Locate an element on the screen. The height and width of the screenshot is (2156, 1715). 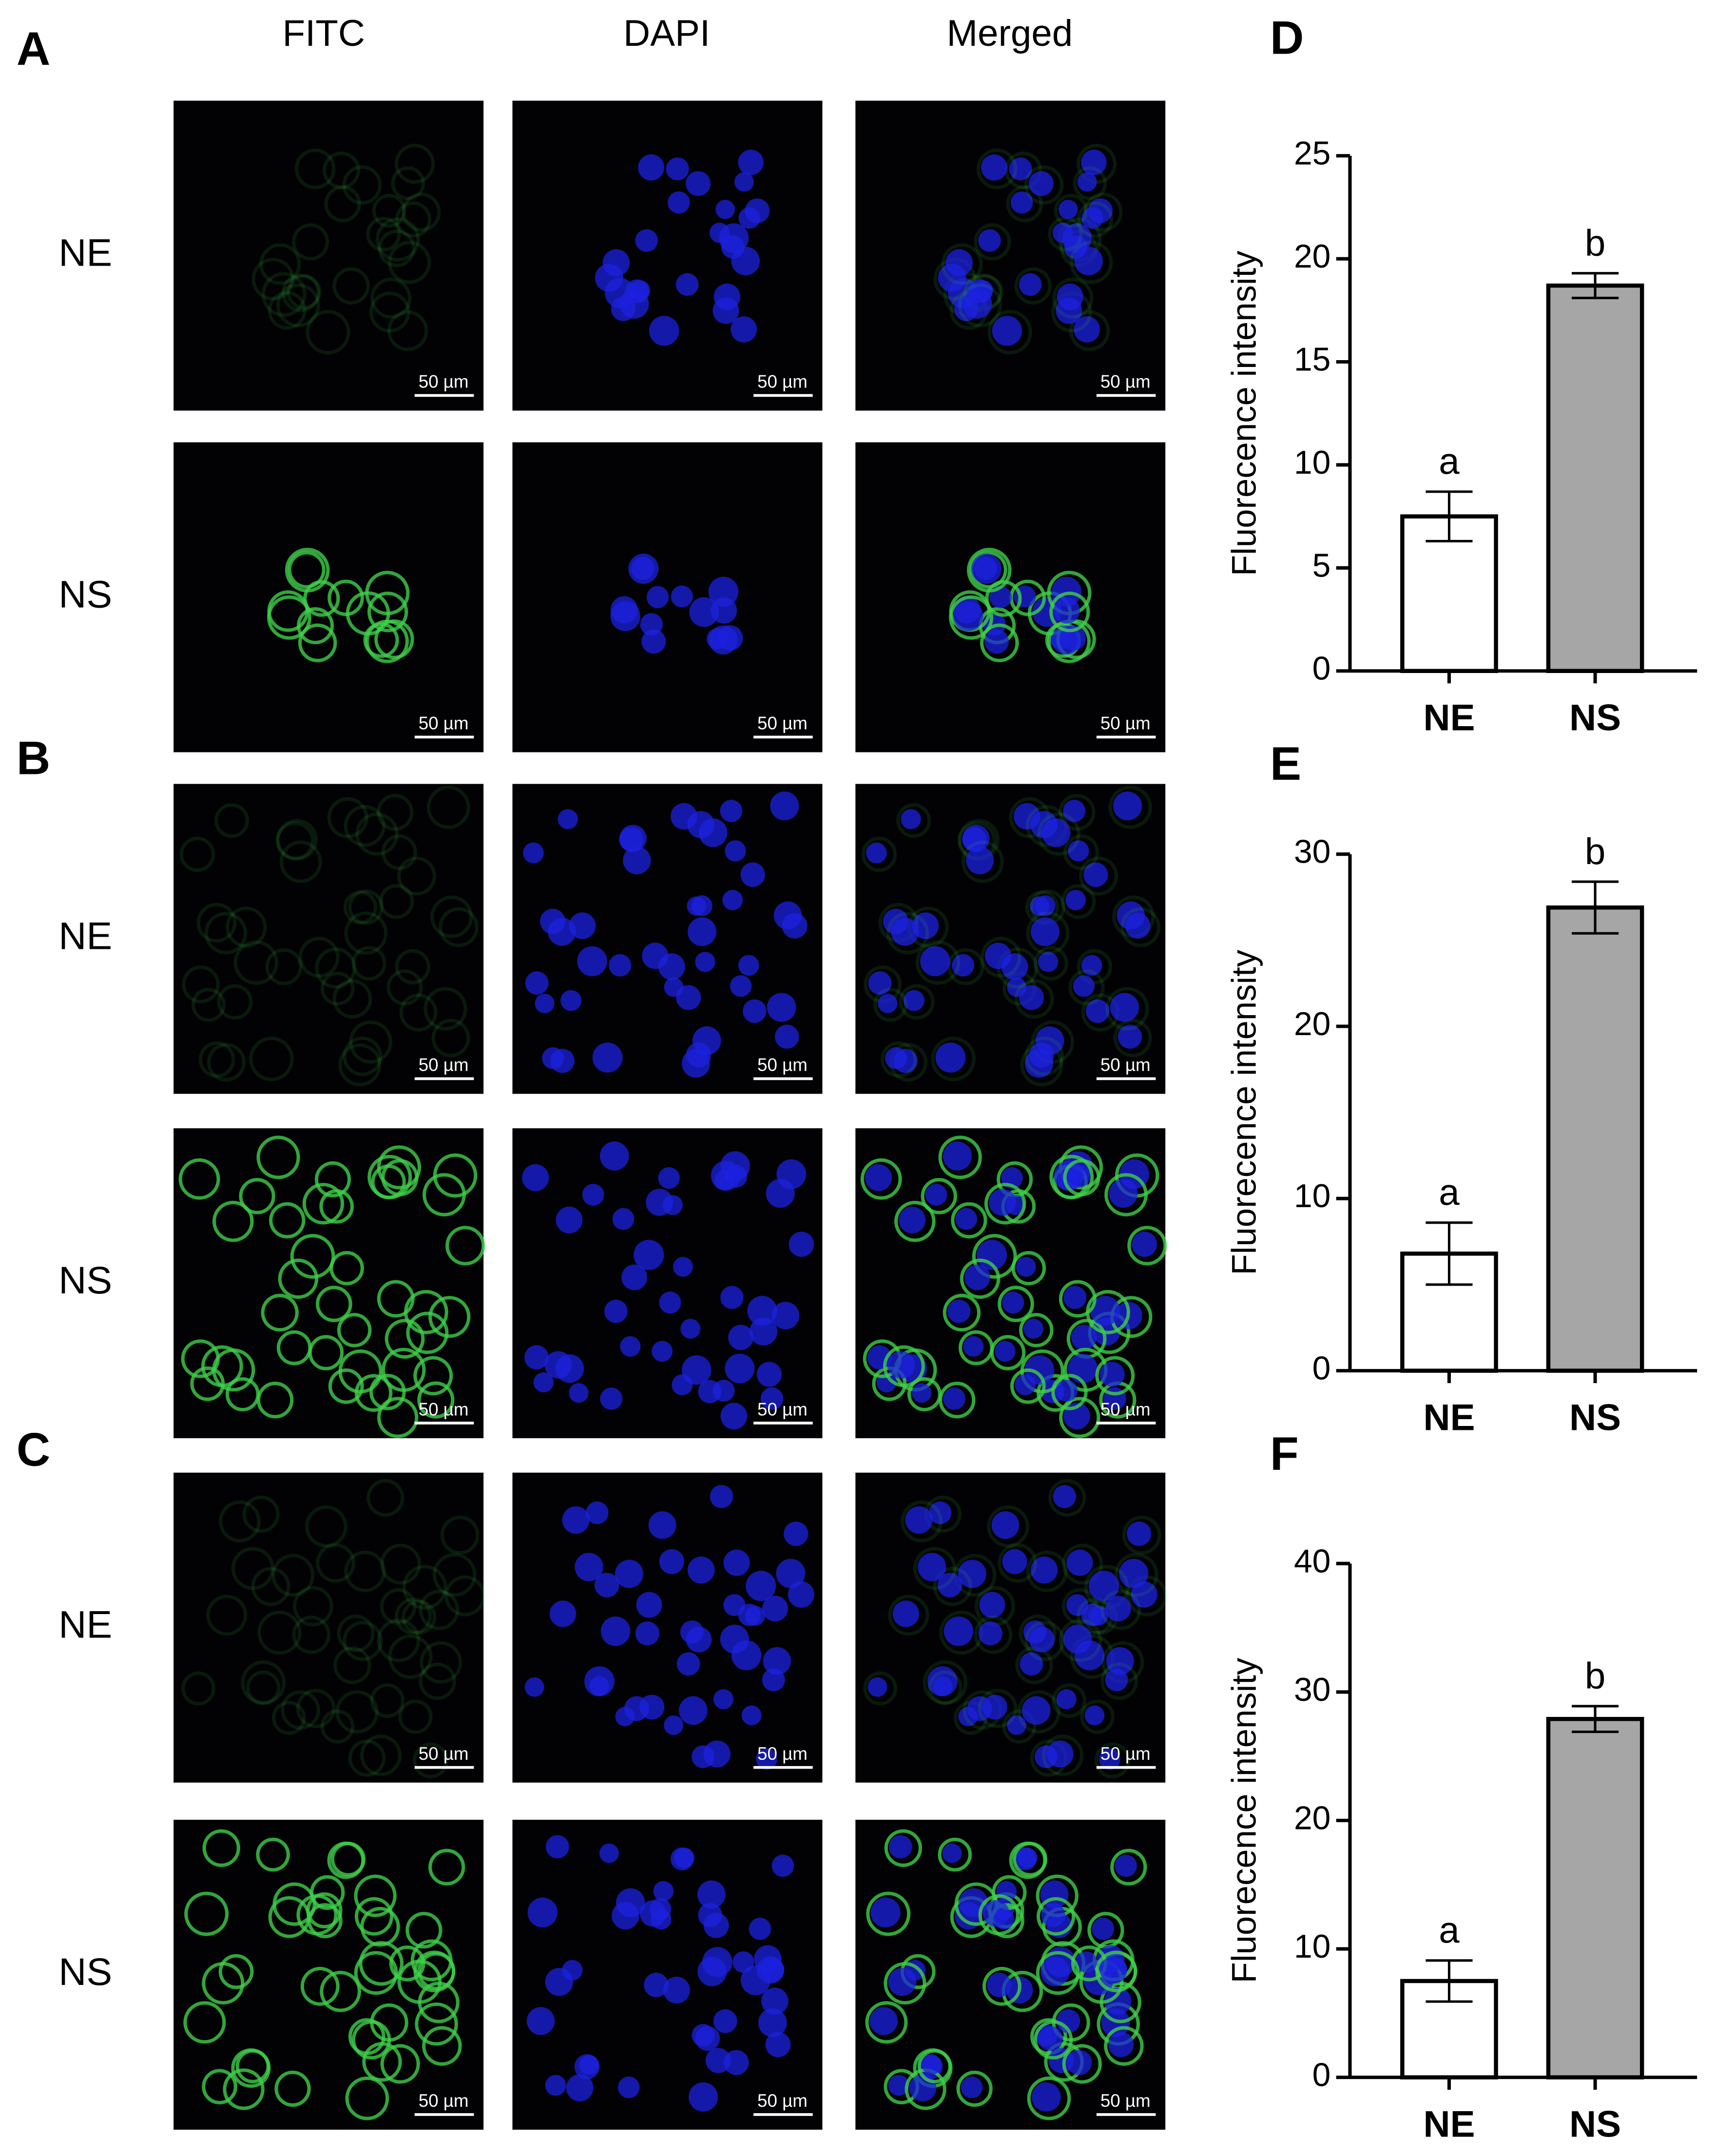
y-tick-label: 10 is located at coordinates (1312, 462).